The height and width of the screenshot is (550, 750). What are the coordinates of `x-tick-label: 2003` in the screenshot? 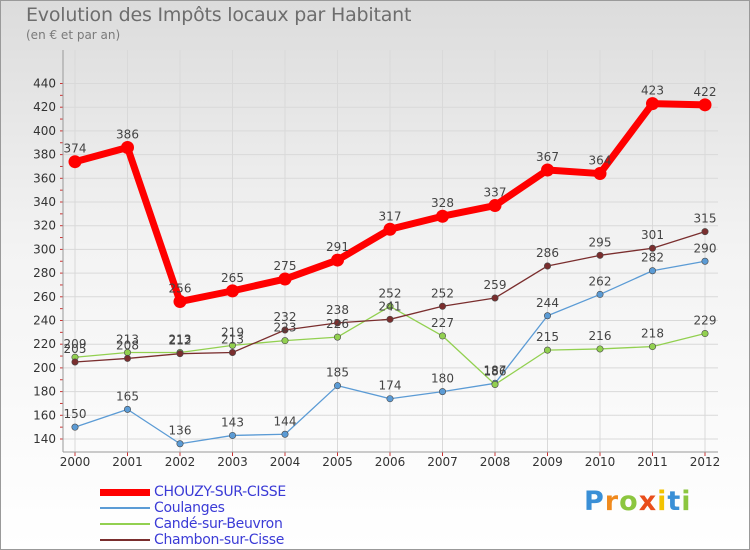 It's located at (232, 462).